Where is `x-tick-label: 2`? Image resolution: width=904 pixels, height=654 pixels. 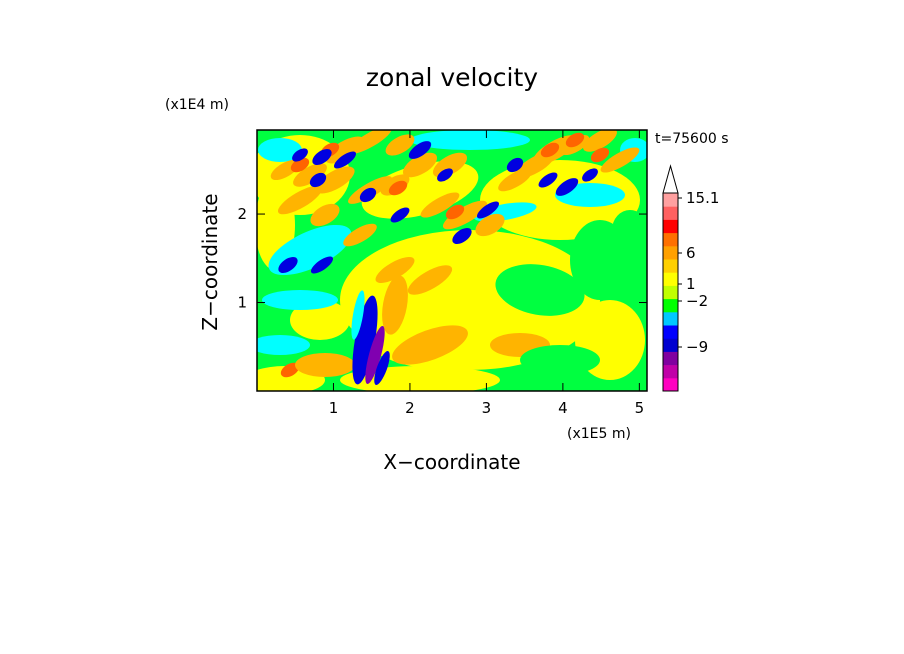
x-tick-label: 2 is located at coordinates (410, 408).